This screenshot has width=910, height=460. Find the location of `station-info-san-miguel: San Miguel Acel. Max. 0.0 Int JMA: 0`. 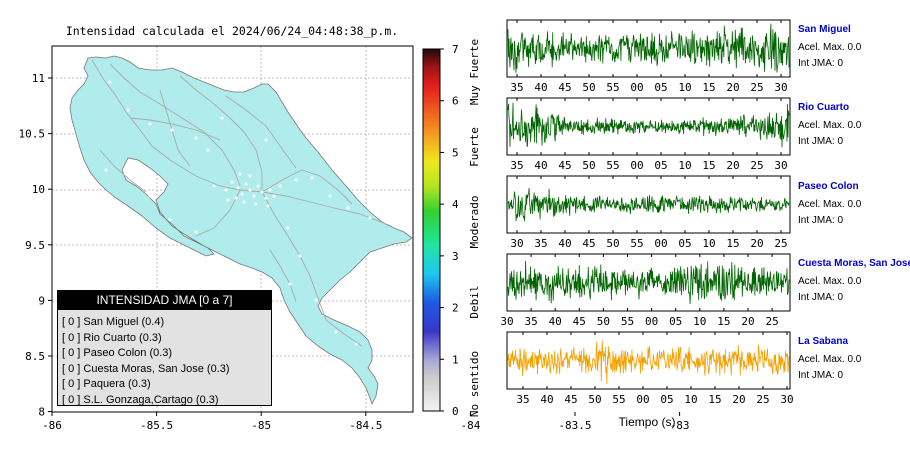

station-info-san-miguel: San Miguel Acel. Max. 0.0 Int JMA: 0 is located at coordinates (829, 47).